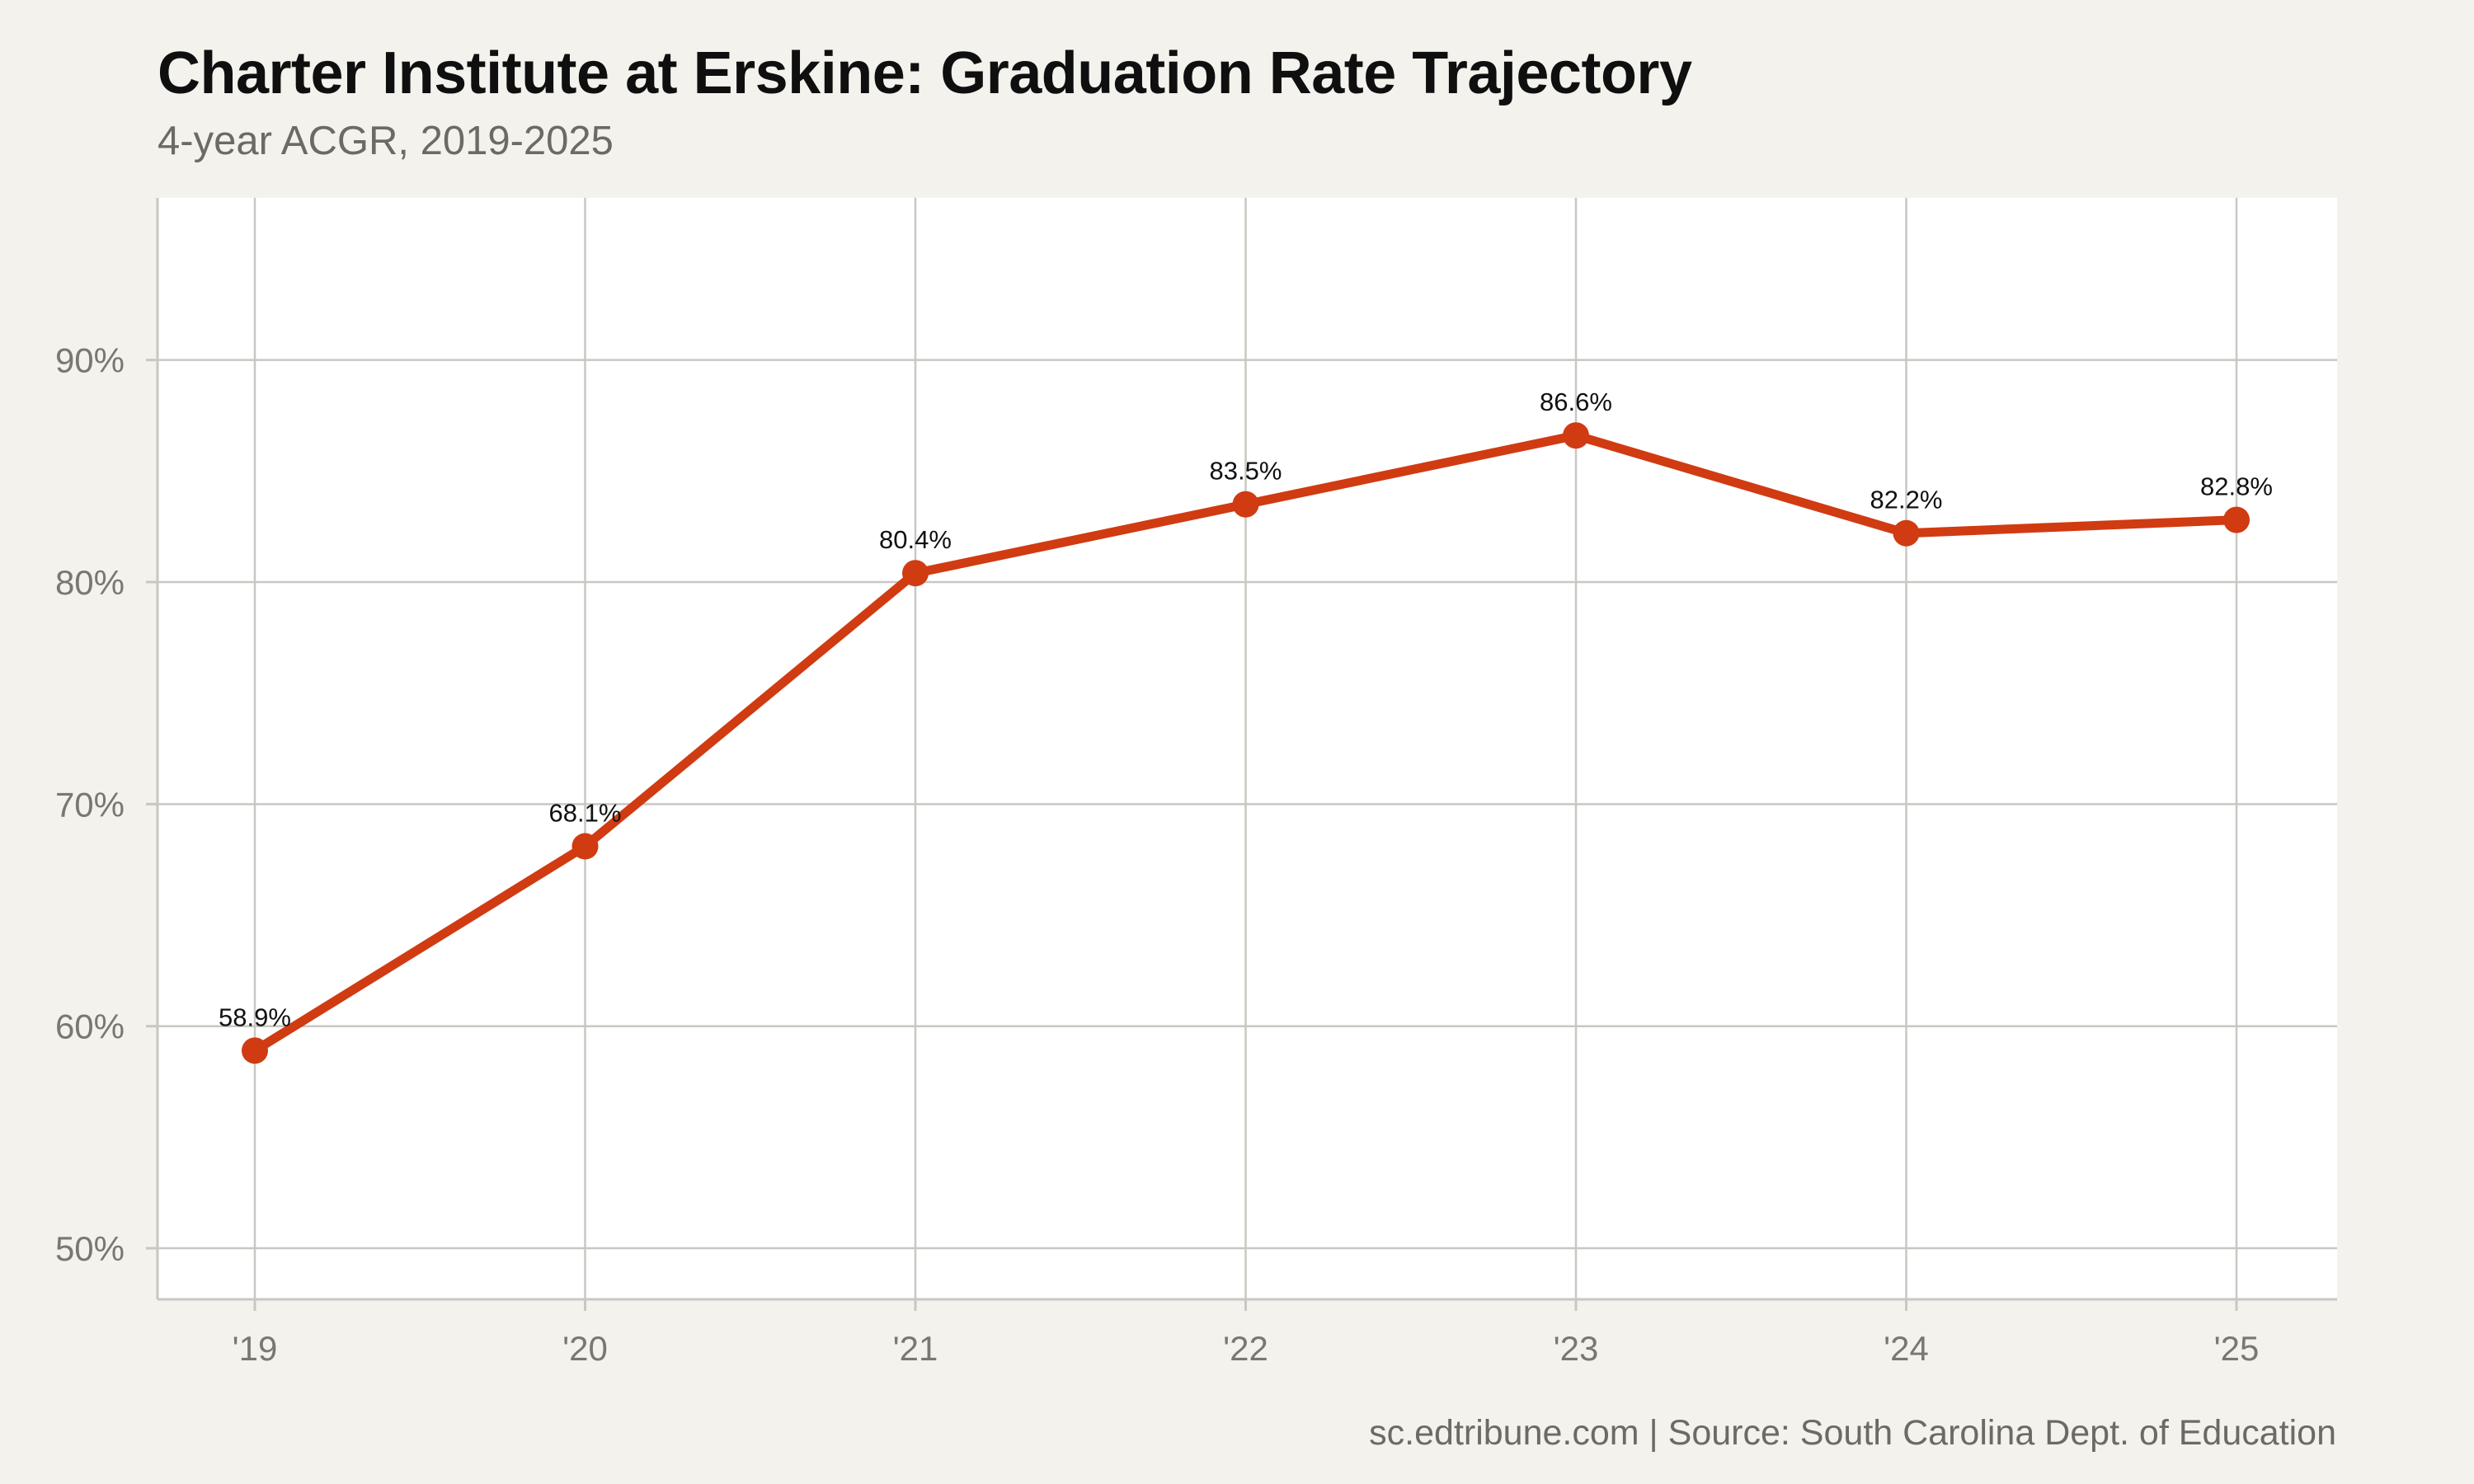 This screenshot has height=1484, width=2474. I want to click on x-tick-label: '25, so click(2237, 1348).